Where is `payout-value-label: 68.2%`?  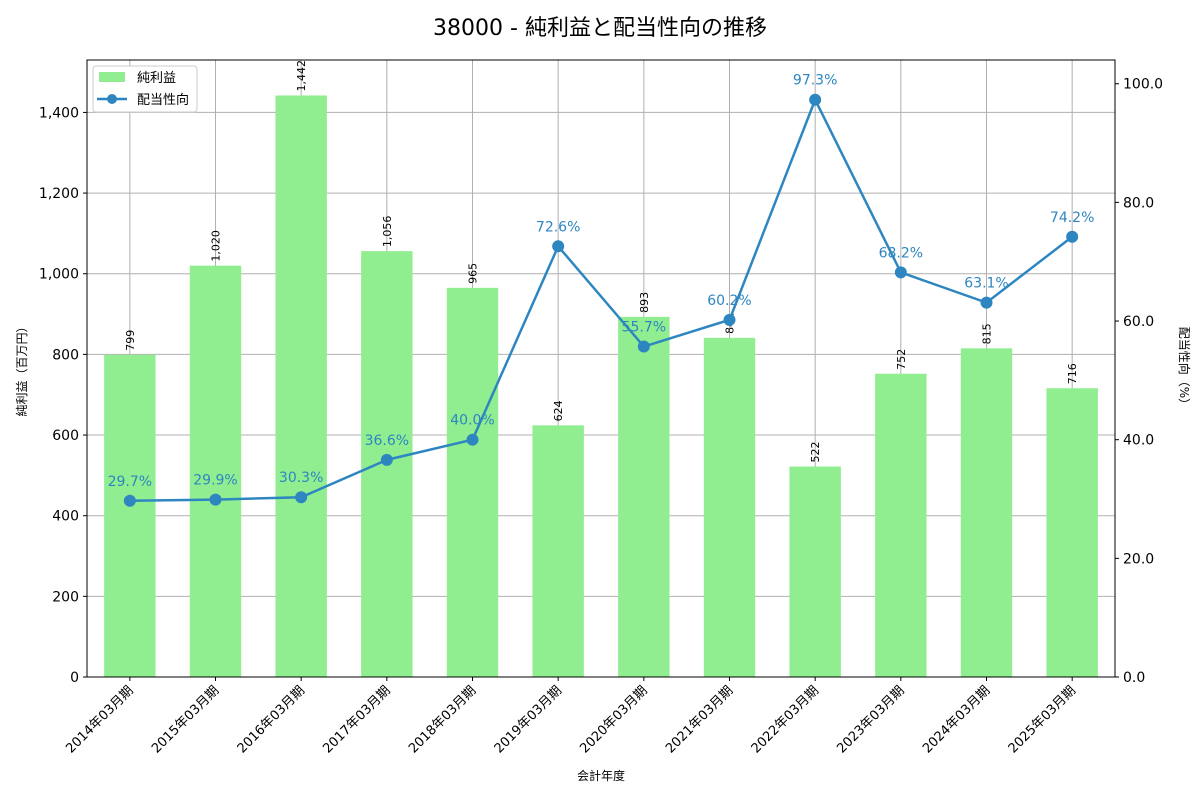
payout-value-label: 68.2% is located at coordinates (901, 253).